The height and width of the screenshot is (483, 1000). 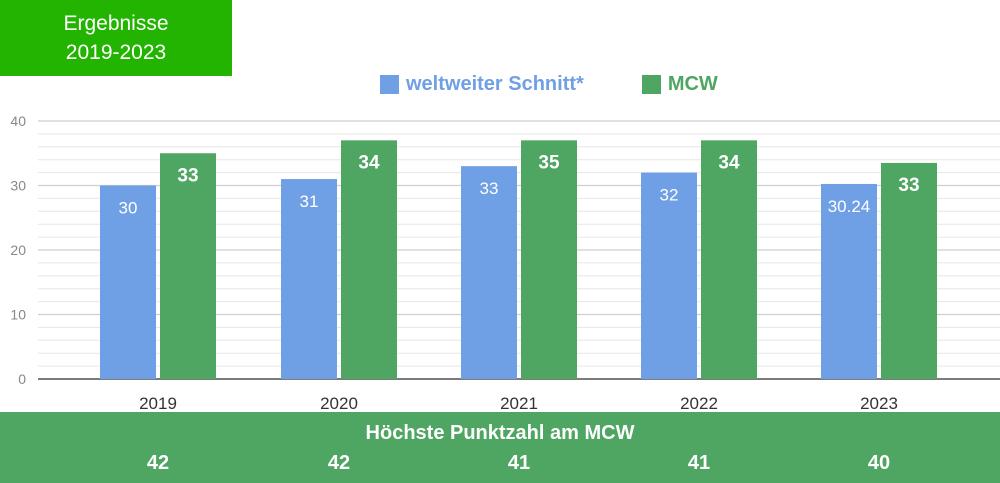 What do you see at coordinates (18, 121) in the screenshot?
I see `y-tick-label: 40` at bounding box center [18, 121].